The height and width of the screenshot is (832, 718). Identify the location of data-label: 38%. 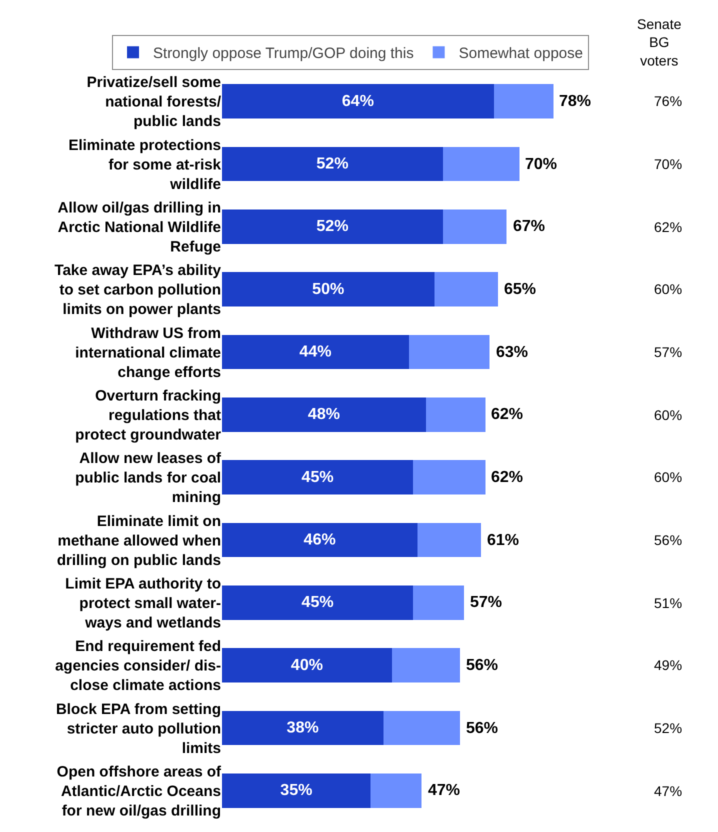
(302, 728).